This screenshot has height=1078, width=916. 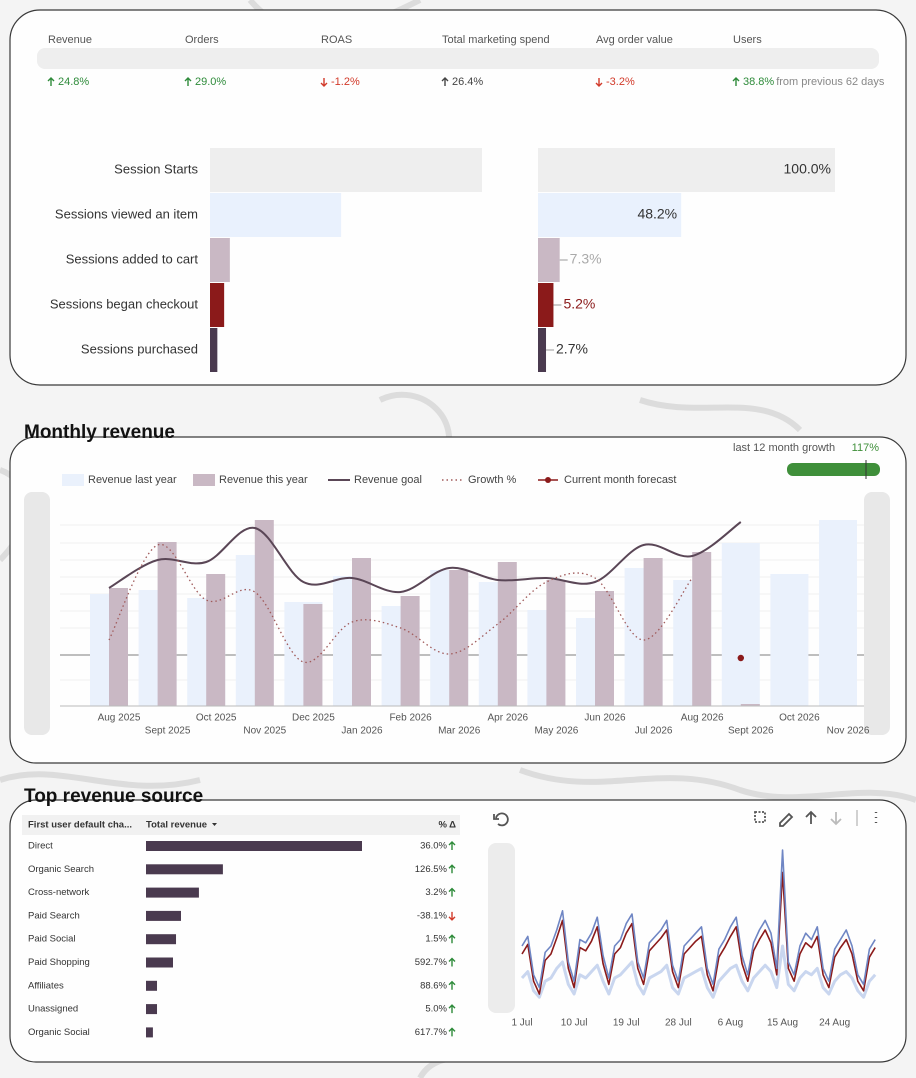 I want to click on funnel-label: Sessions began checkout, so click(x=124, y=303).